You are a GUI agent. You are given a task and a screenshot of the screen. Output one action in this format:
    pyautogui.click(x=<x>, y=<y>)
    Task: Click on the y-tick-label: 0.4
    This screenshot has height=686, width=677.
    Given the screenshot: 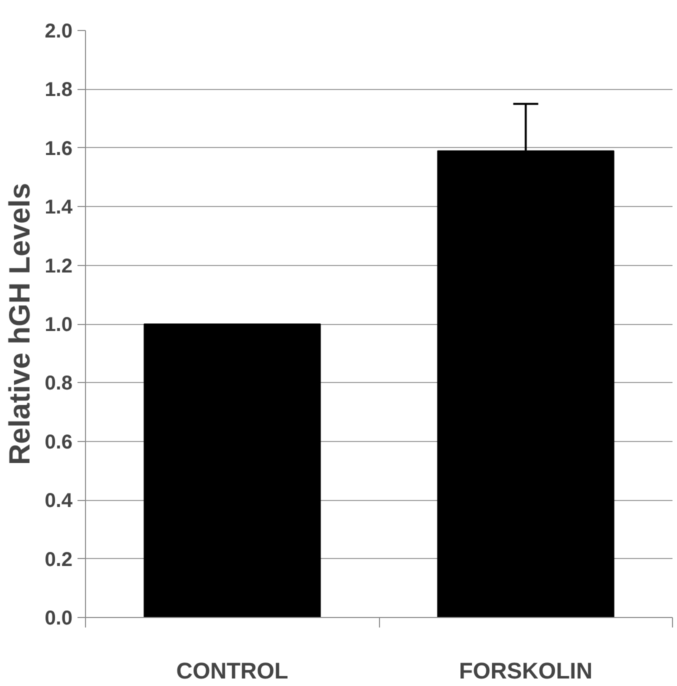 What is the action you would take?
    pyautogui.click(x=59, y=501)
    